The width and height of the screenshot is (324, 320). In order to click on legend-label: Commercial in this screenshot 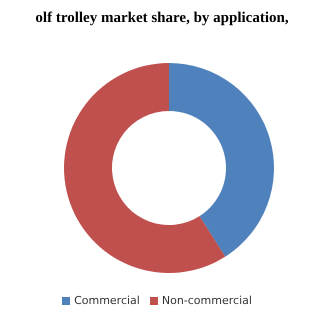, I will do `click(107, 300)`.